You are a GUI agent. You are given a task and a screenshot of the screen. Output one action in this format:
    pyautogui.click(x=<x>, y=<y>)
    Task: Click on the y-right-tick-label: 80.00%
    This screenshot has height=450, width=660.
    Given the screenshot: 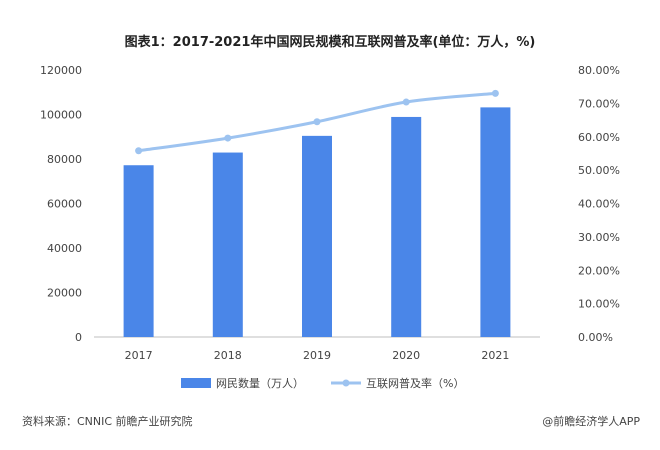 What is the action you would take?
    pyautogui.click(x=599, y=70)
    